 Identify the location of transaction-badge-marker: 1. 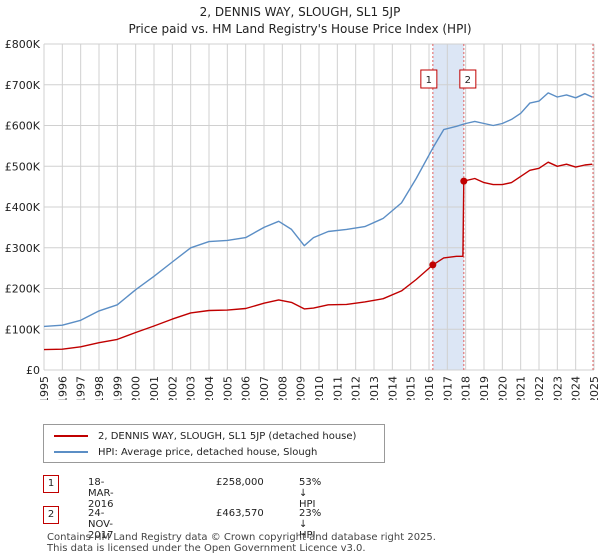
(429, 79).